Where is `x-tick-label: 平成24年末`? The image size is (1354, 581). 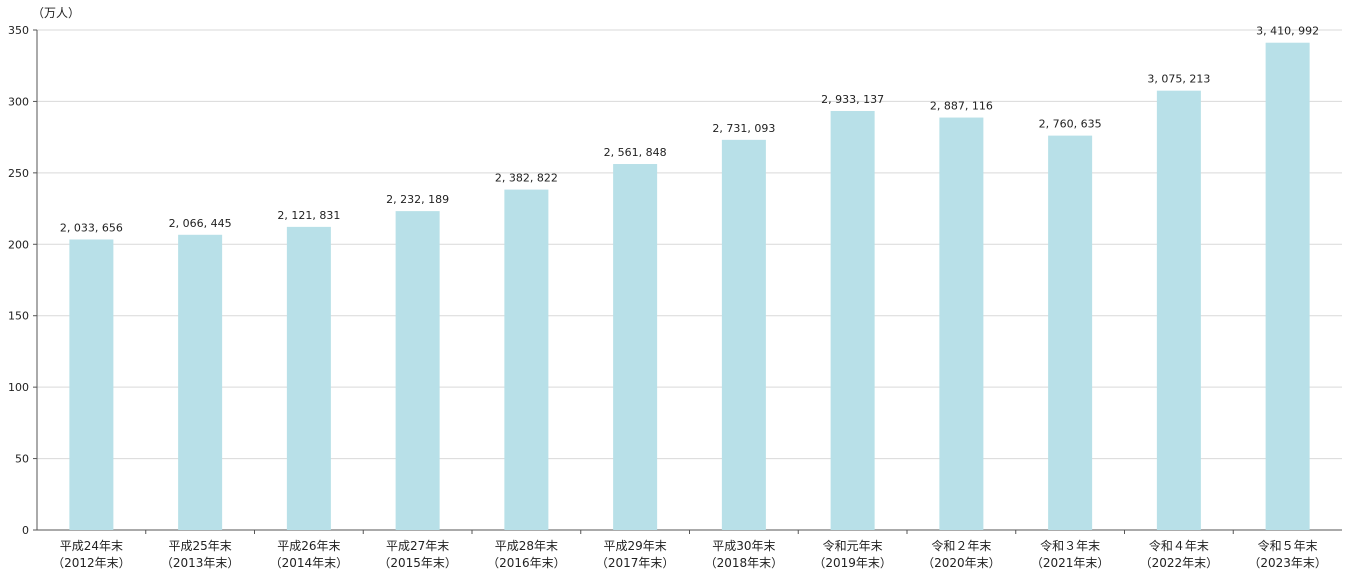 x-tick-label: 平成24年末 is located at coordinates (91, 546).